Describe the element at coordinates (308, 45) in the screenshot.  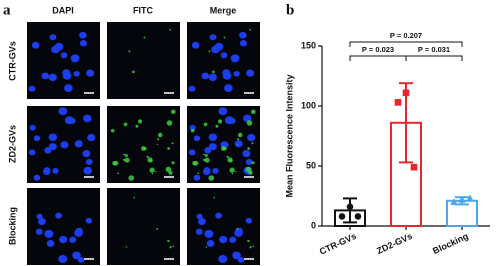
I see `y-tick-label: 150` at that location.